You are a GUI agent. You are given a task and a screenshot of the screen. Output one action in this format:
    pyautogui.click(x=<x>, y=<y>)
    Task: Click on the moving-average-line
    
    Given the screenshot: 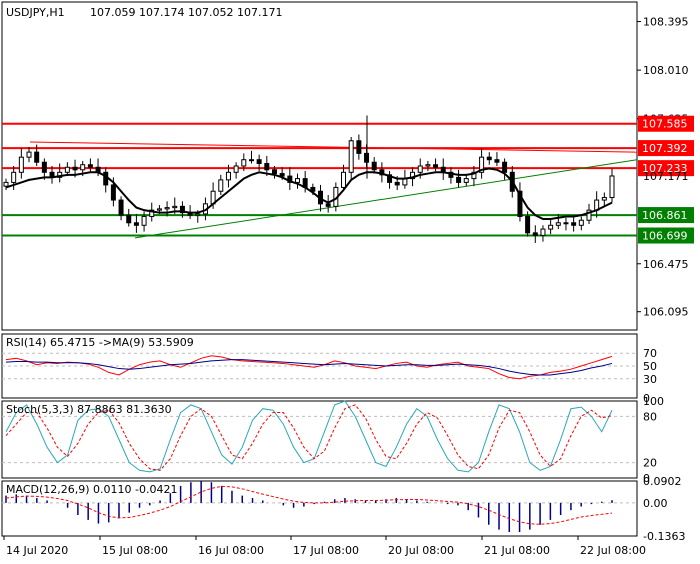 What is the action you would take?
    pyautogui.click(x=309, y=193)
    